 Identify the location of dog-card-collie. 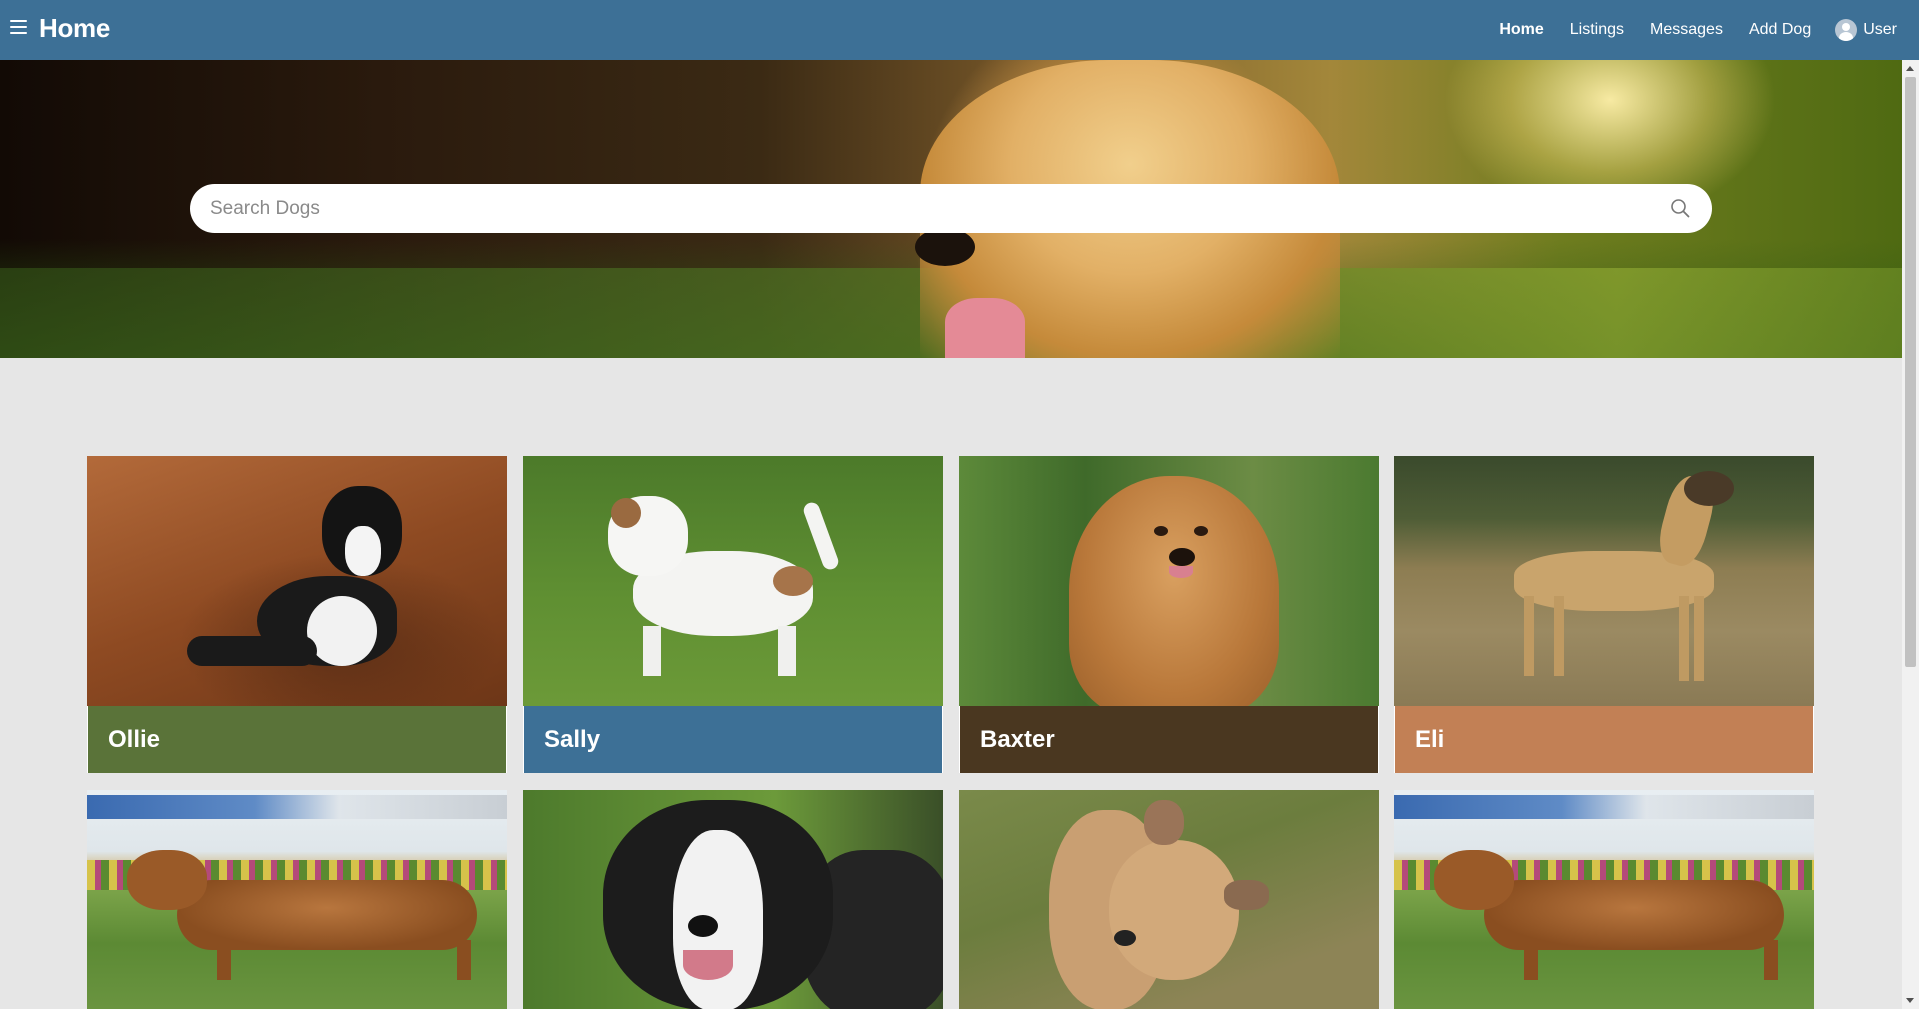
(733, 899).